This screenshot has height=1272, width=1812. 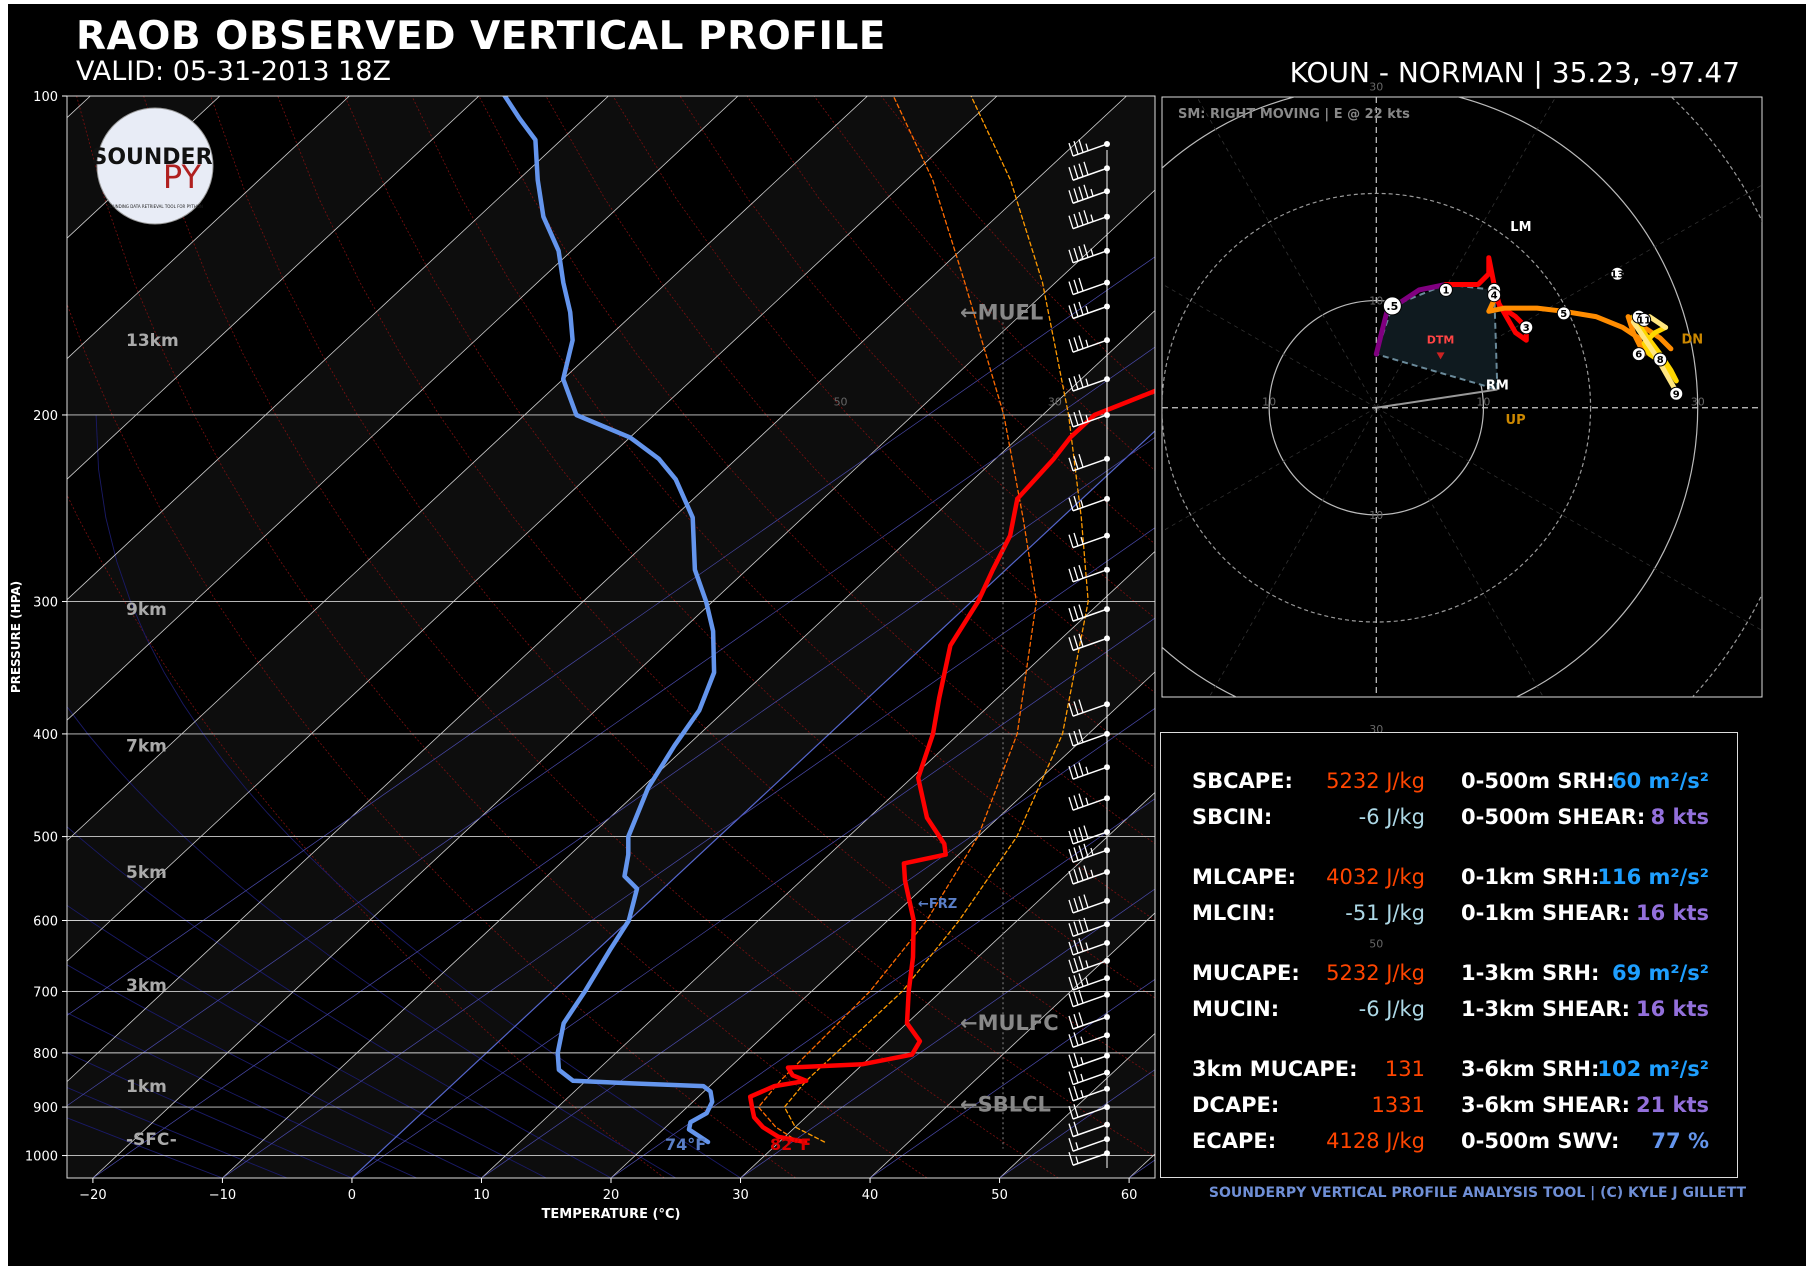 What do you see at coordinates (45, 735) in the screenshot?
I see `y-tick-label: 400` at bounding box center [45, 735].